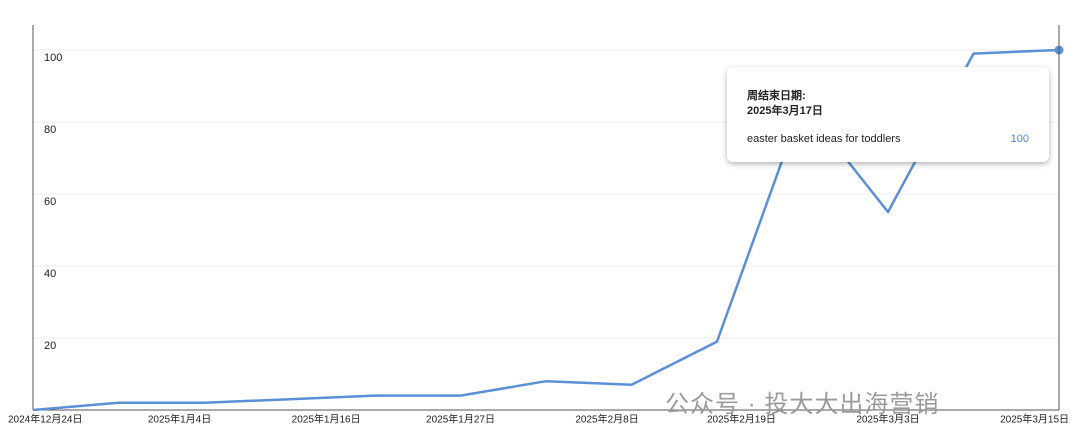 This screenshot has width=1080, height=446. I want to click on x-tick-label: 2024年12月24日, so click(45, 419).